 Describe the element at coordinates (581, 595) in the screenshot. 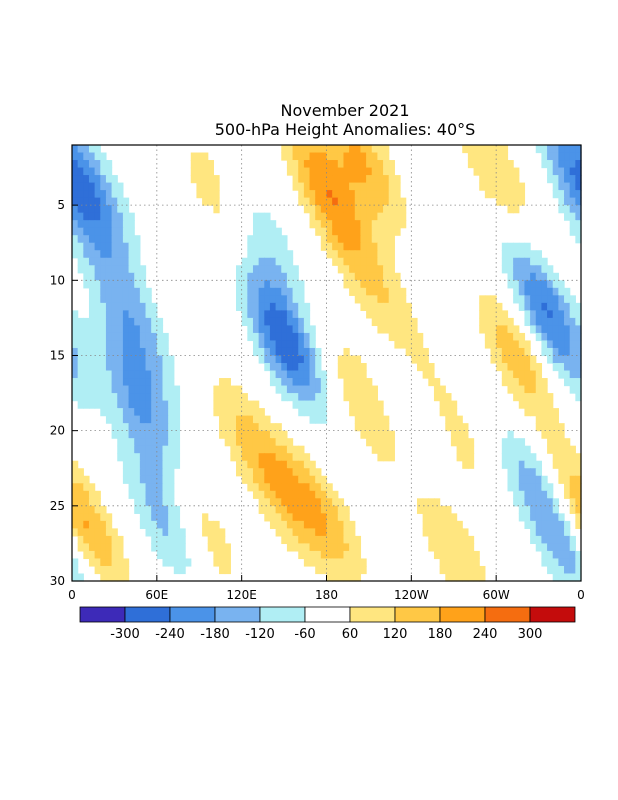

I see `x-tick-label: 0` at that location.